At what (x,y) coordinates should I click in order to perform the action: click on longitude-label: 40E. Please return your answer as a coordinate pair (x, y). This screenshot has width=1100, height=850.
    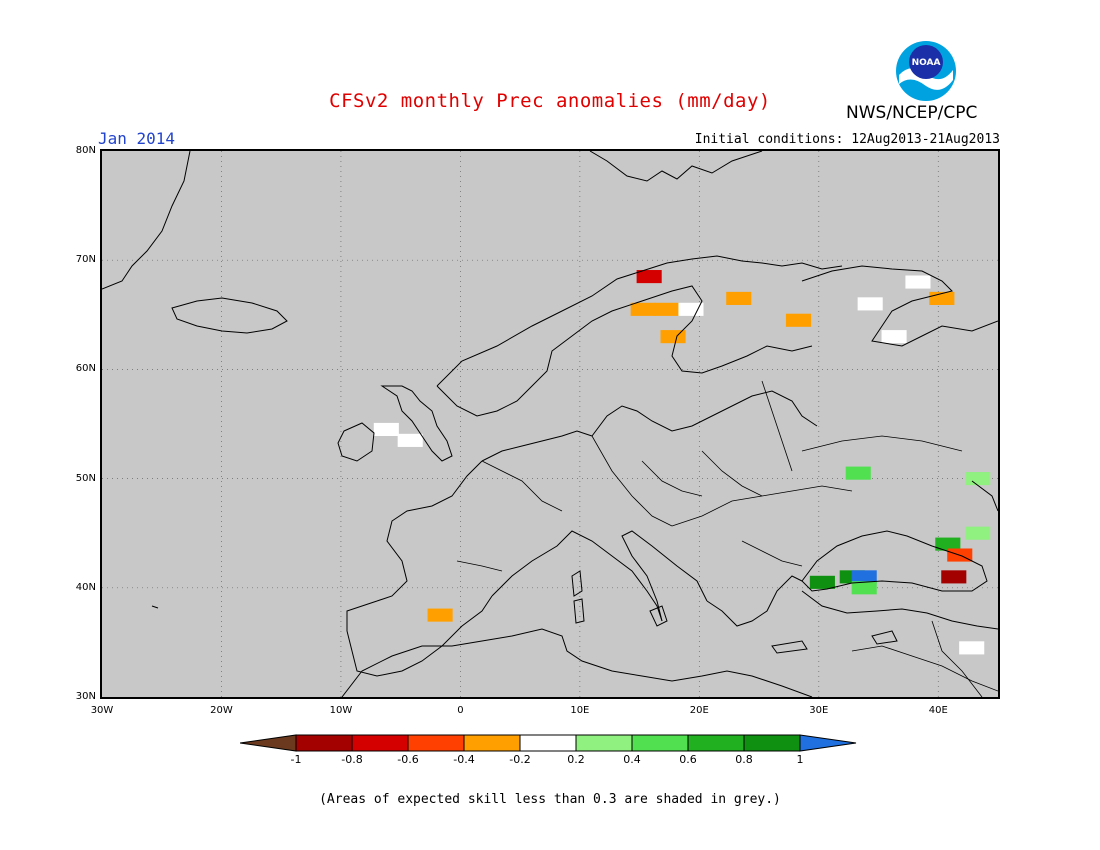
    Looking at the image, I should click on (938, 710).